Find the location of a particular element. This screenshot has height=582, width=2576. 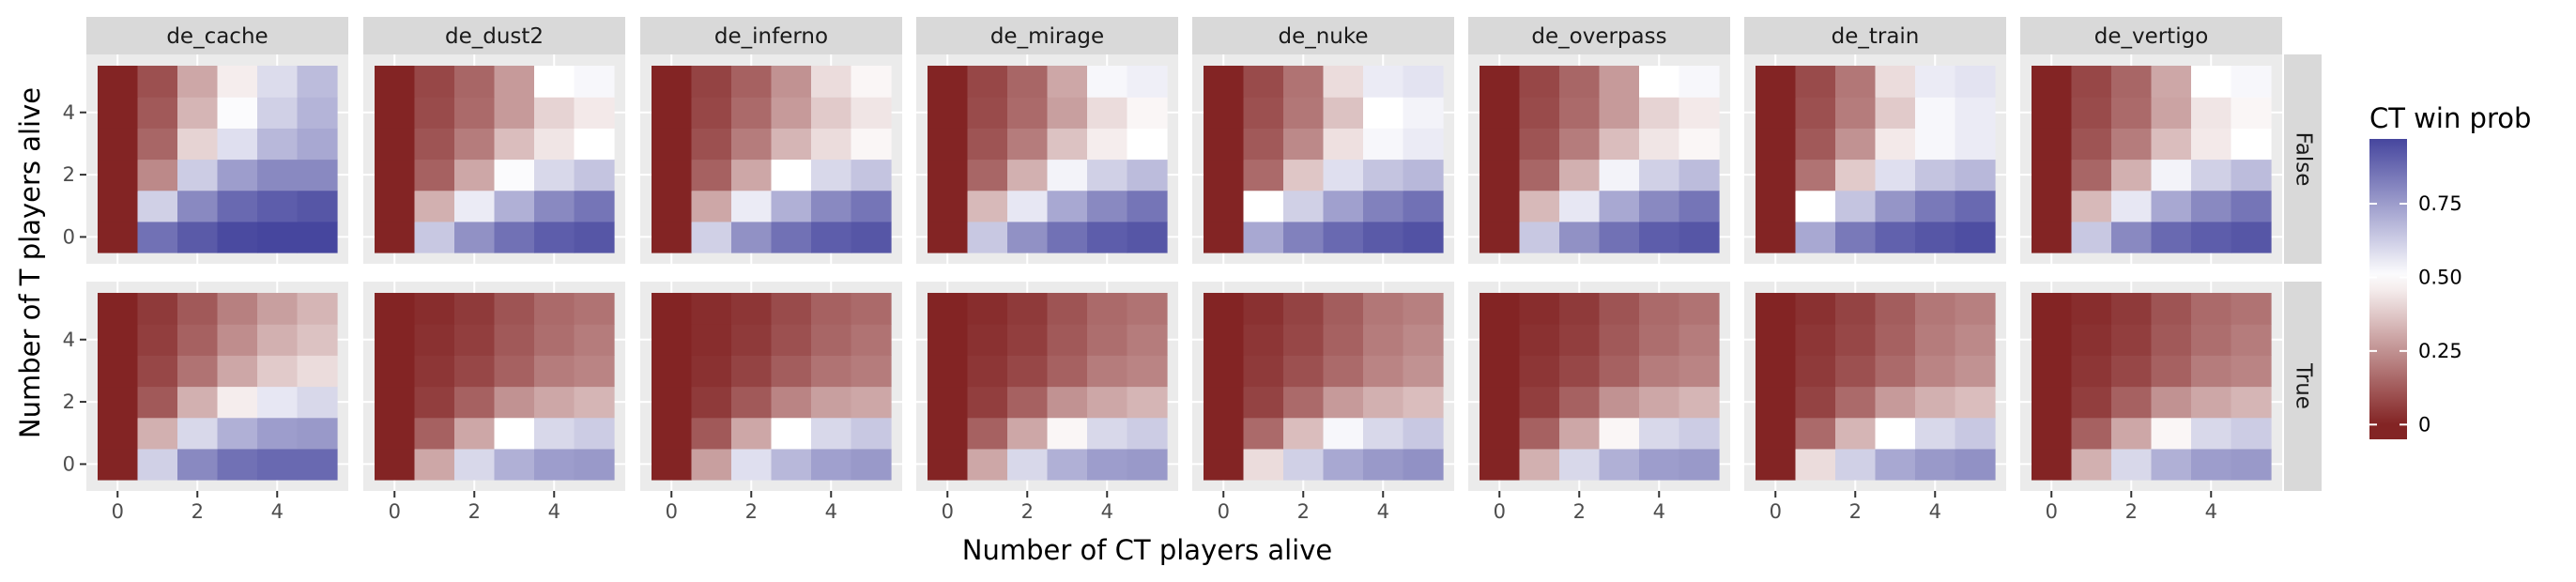

heat-tile-de_overpass-False-ct1-t0 is located at coordinates (1539, 237).